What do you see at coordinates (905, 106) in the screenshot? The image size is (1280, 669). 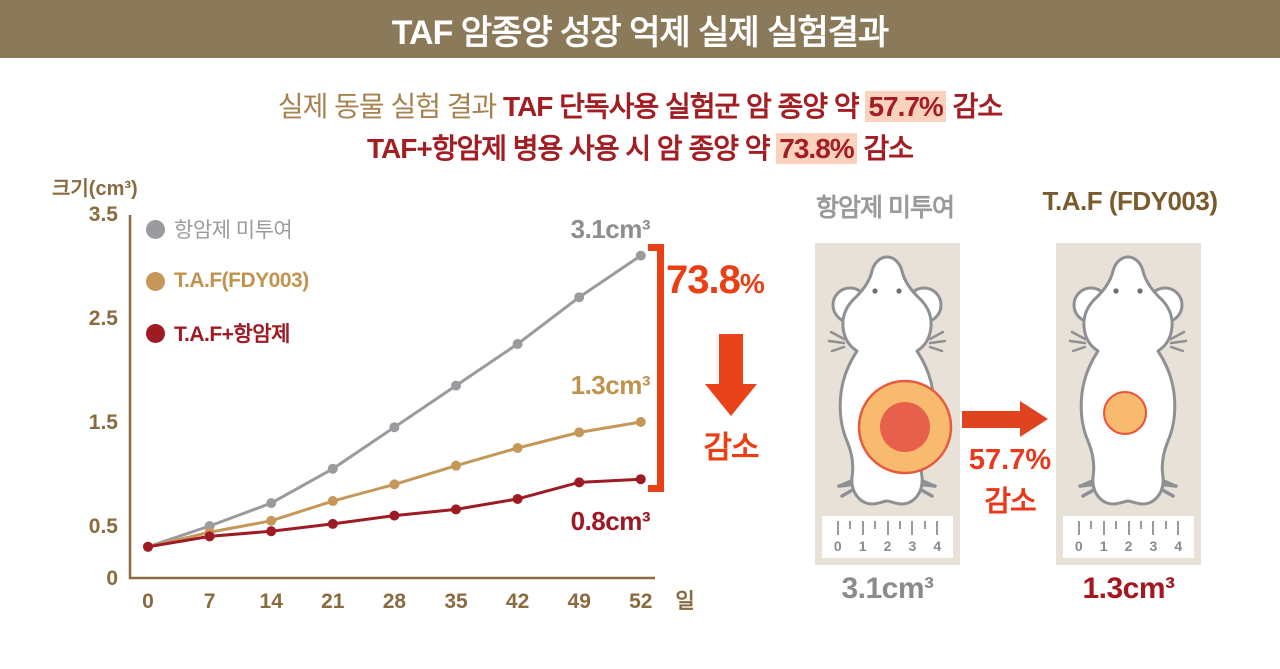 I see `subtitle-line1-percent: 57.7%` at bounding box center [905, 106].